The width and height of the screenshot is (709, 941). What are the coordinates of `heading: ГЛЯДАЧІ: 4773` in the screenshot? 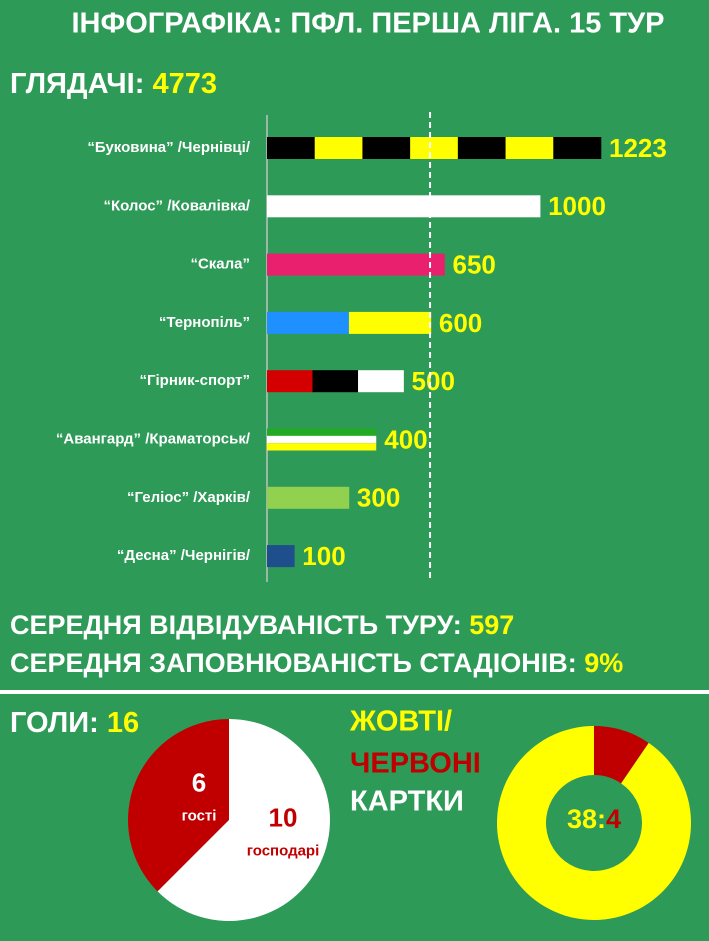 It's located at (113, 84).